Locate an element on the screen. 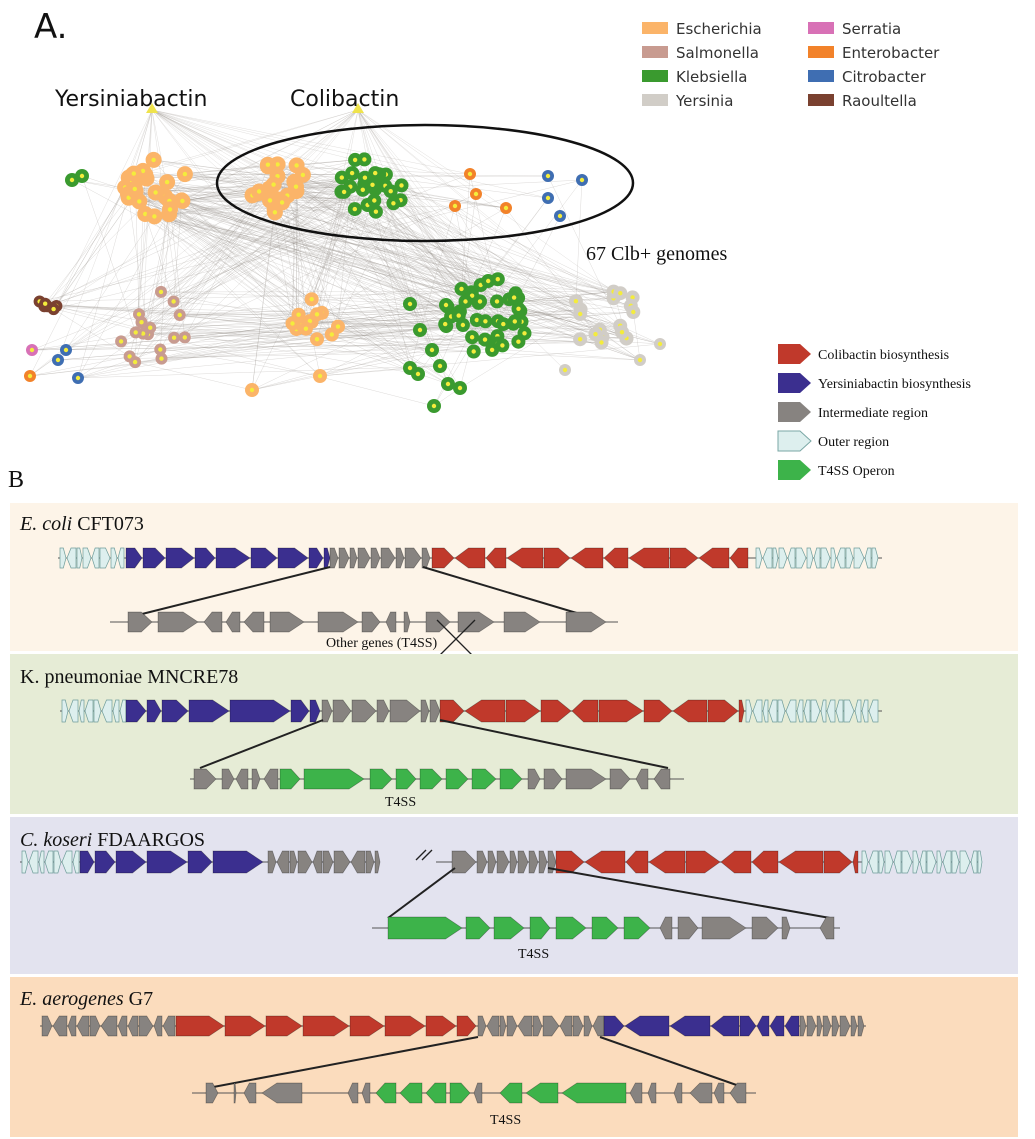  strike-mark is located at coordinates (456, 639).